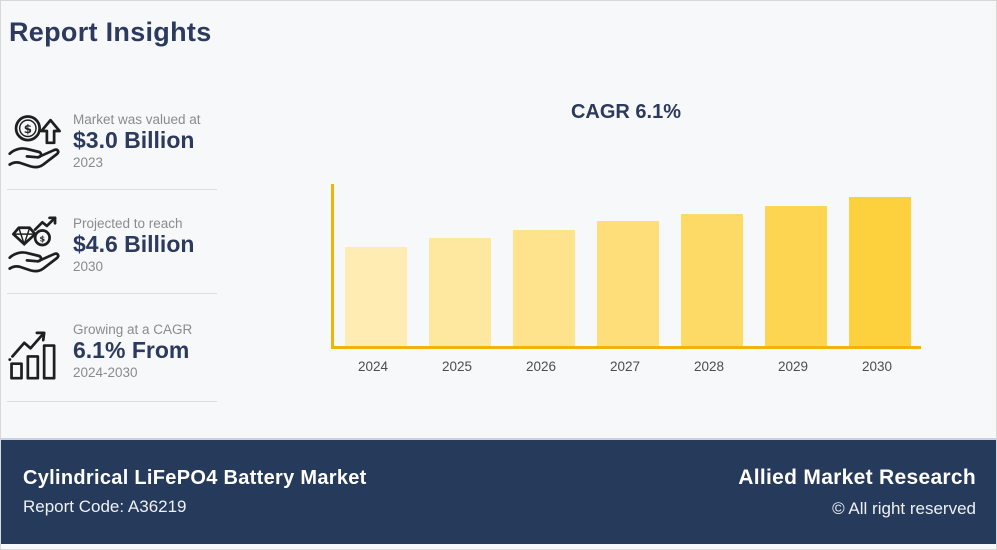 This screenshot has height=550, width=997. Describe the element at coordinates (88, 266) in the screenshot. I see `stat-period: 2030` at that location.